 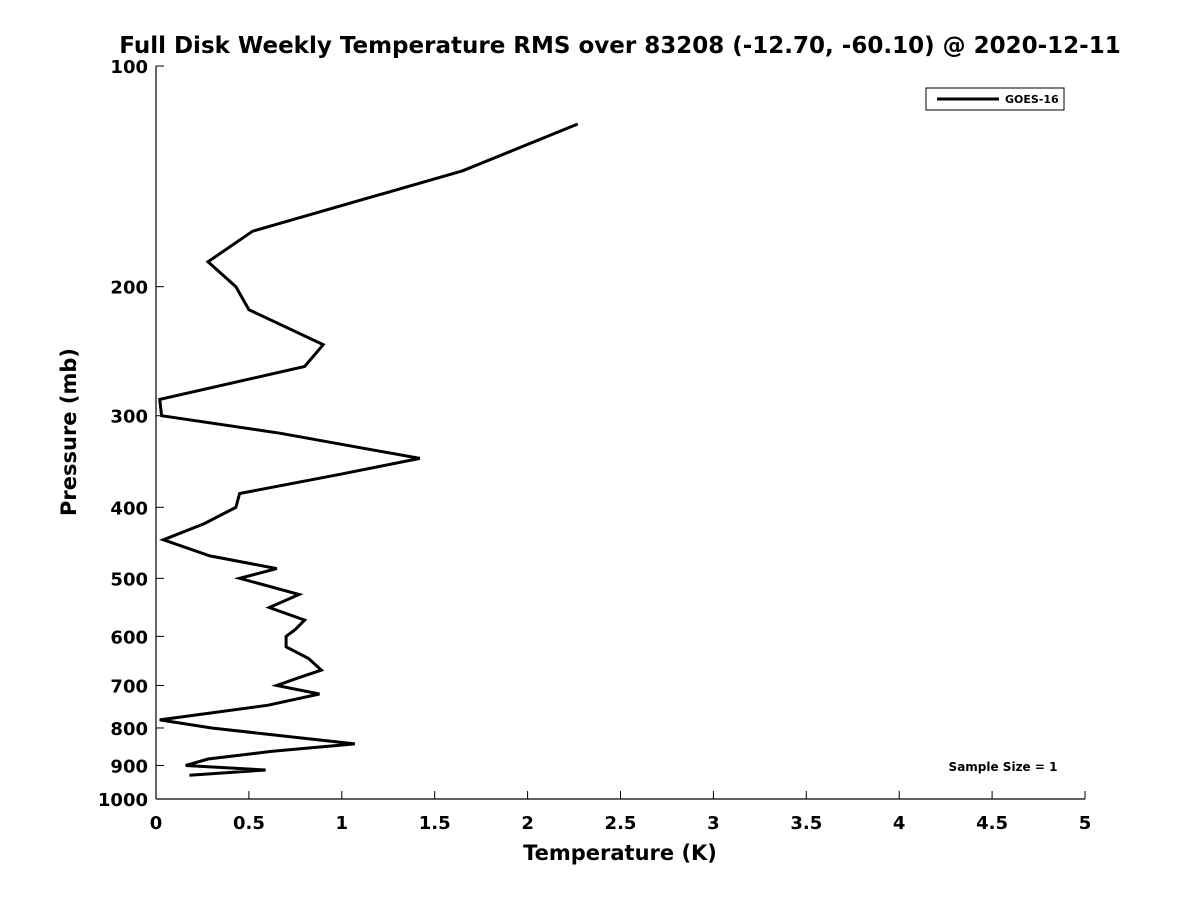 What do you see at coordinates (806, 823) in the screenshot?
I see `x-tick-label: 3.5` at bounding box center [806, 823].